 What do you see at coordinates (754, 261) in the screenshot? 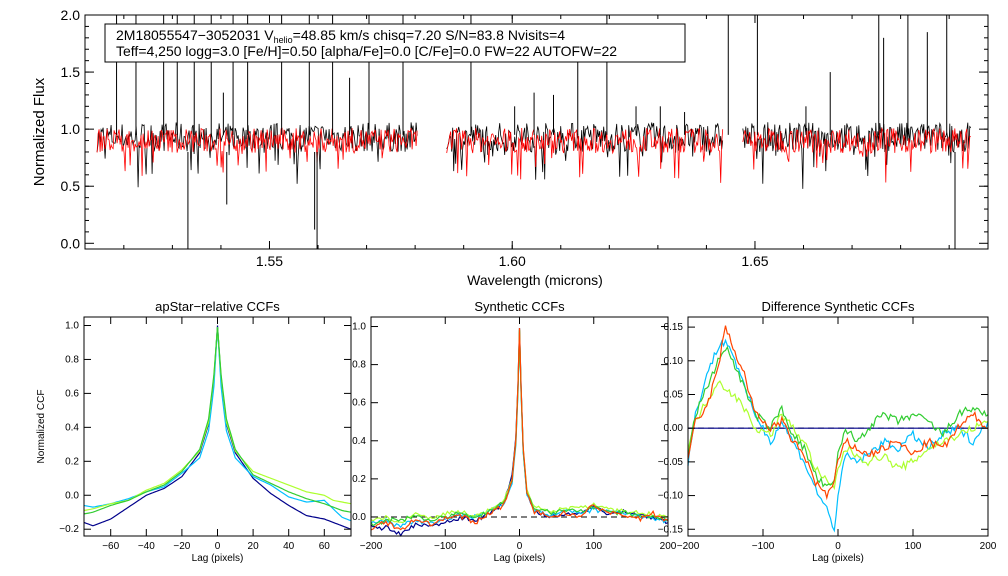
I see `spectrum-xtick-label: 1.65` at bounding box center [754, 261].